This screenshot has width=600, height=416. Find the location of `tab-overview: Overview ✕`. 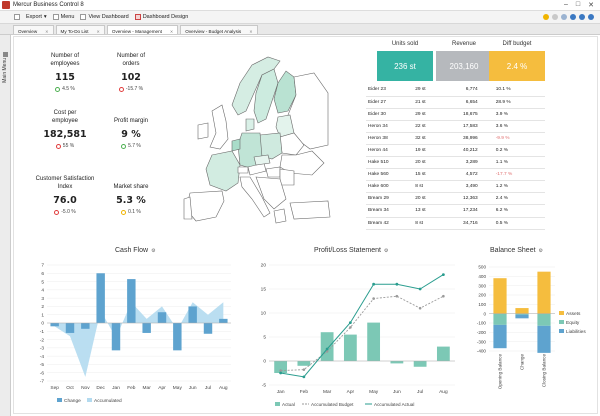

tab-overview: Overview ✕ is located at coordinates (33, 29).